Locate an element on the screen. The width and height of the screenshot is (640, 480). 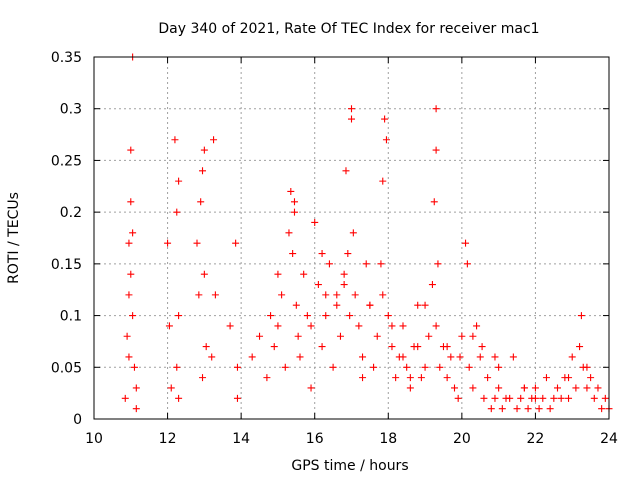
y-tick-label: 0 is located at coordinates (77, 420).